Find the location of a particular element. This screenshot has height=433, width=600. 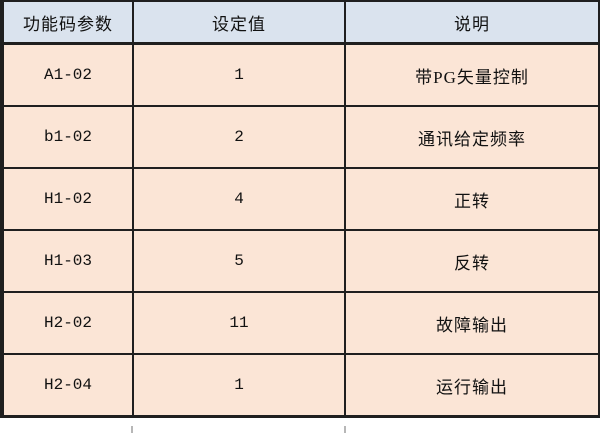

param-code-cell: A1-02 is located at coordinates (67, 74).